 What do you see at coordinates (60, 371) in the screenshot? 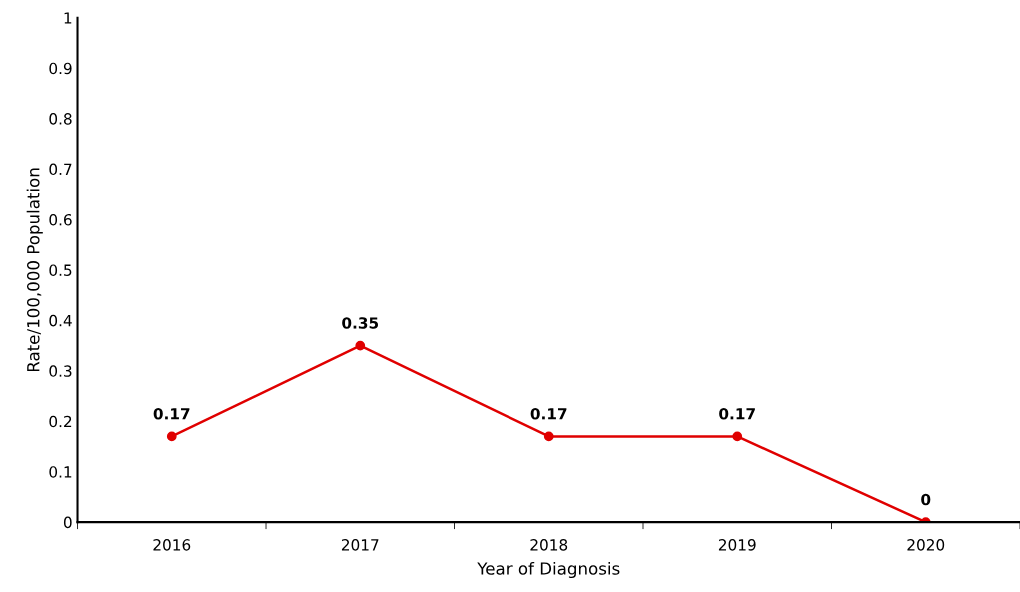
I see `y-tick-label: 0.3` at bounding box center [60, 371].